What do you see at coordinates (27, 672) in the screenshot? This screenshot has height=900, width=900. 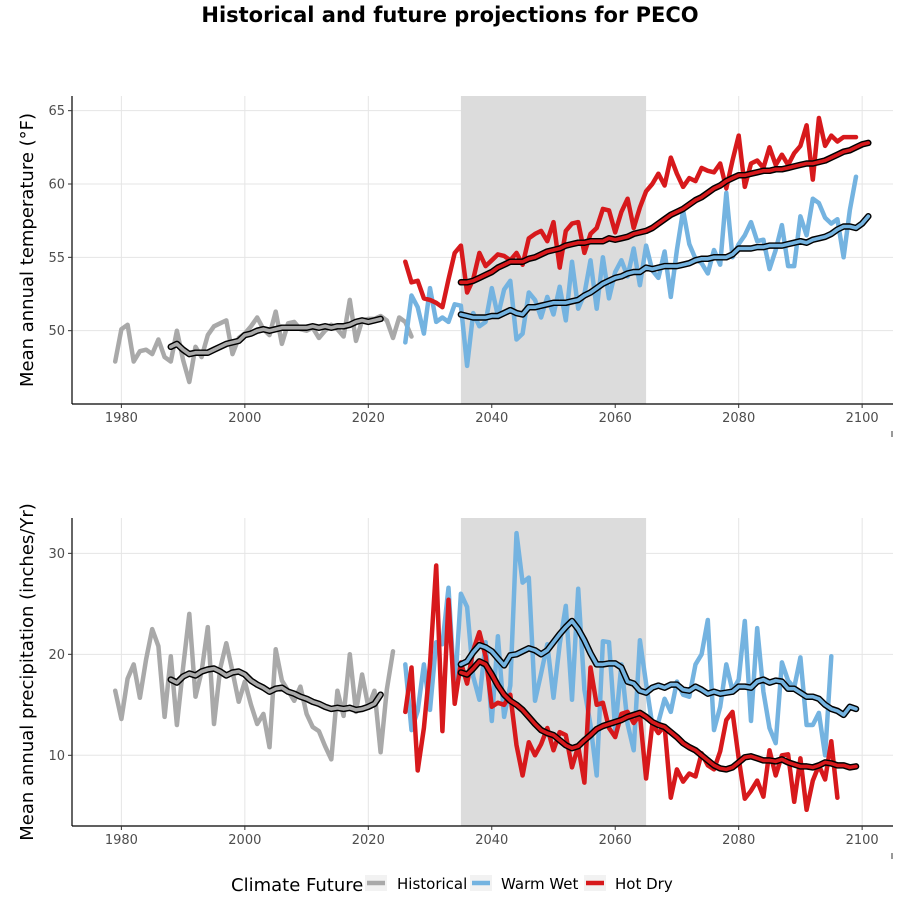 I see `y-axis-title-precipitation: Mean annual precipitation (inches/Yr)` at bounding box center [27, 672].